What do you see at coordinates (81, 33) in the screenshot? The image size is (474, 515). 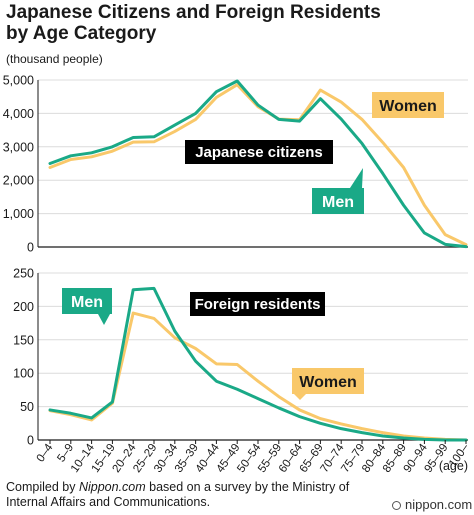 I see `title-line-2: by Age Category` at bounding box center [81, 33].